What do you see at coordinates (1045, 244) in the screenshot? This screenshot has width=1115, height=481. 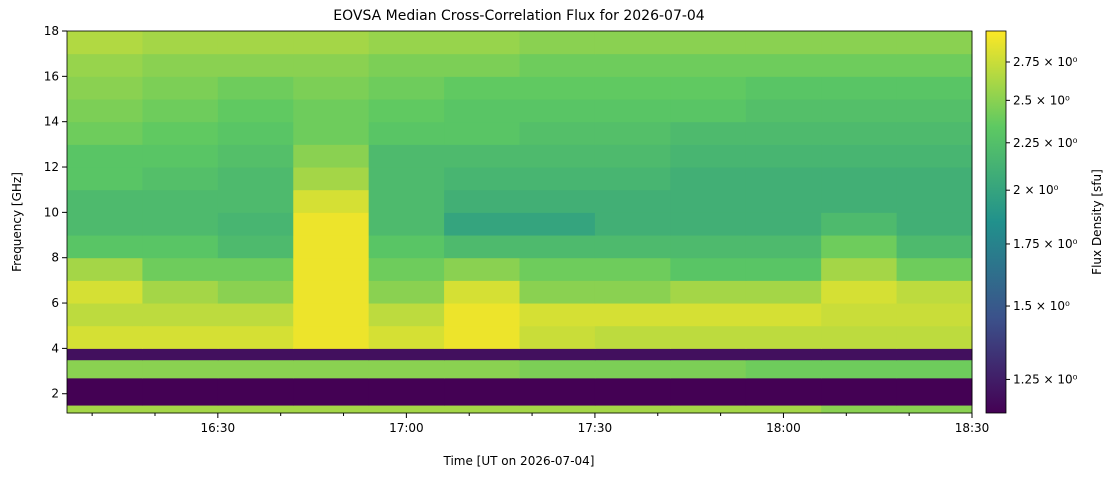 I see `colorbar-tick-label: 1.75 × 10⁰` at bounding box center [1045, 244].